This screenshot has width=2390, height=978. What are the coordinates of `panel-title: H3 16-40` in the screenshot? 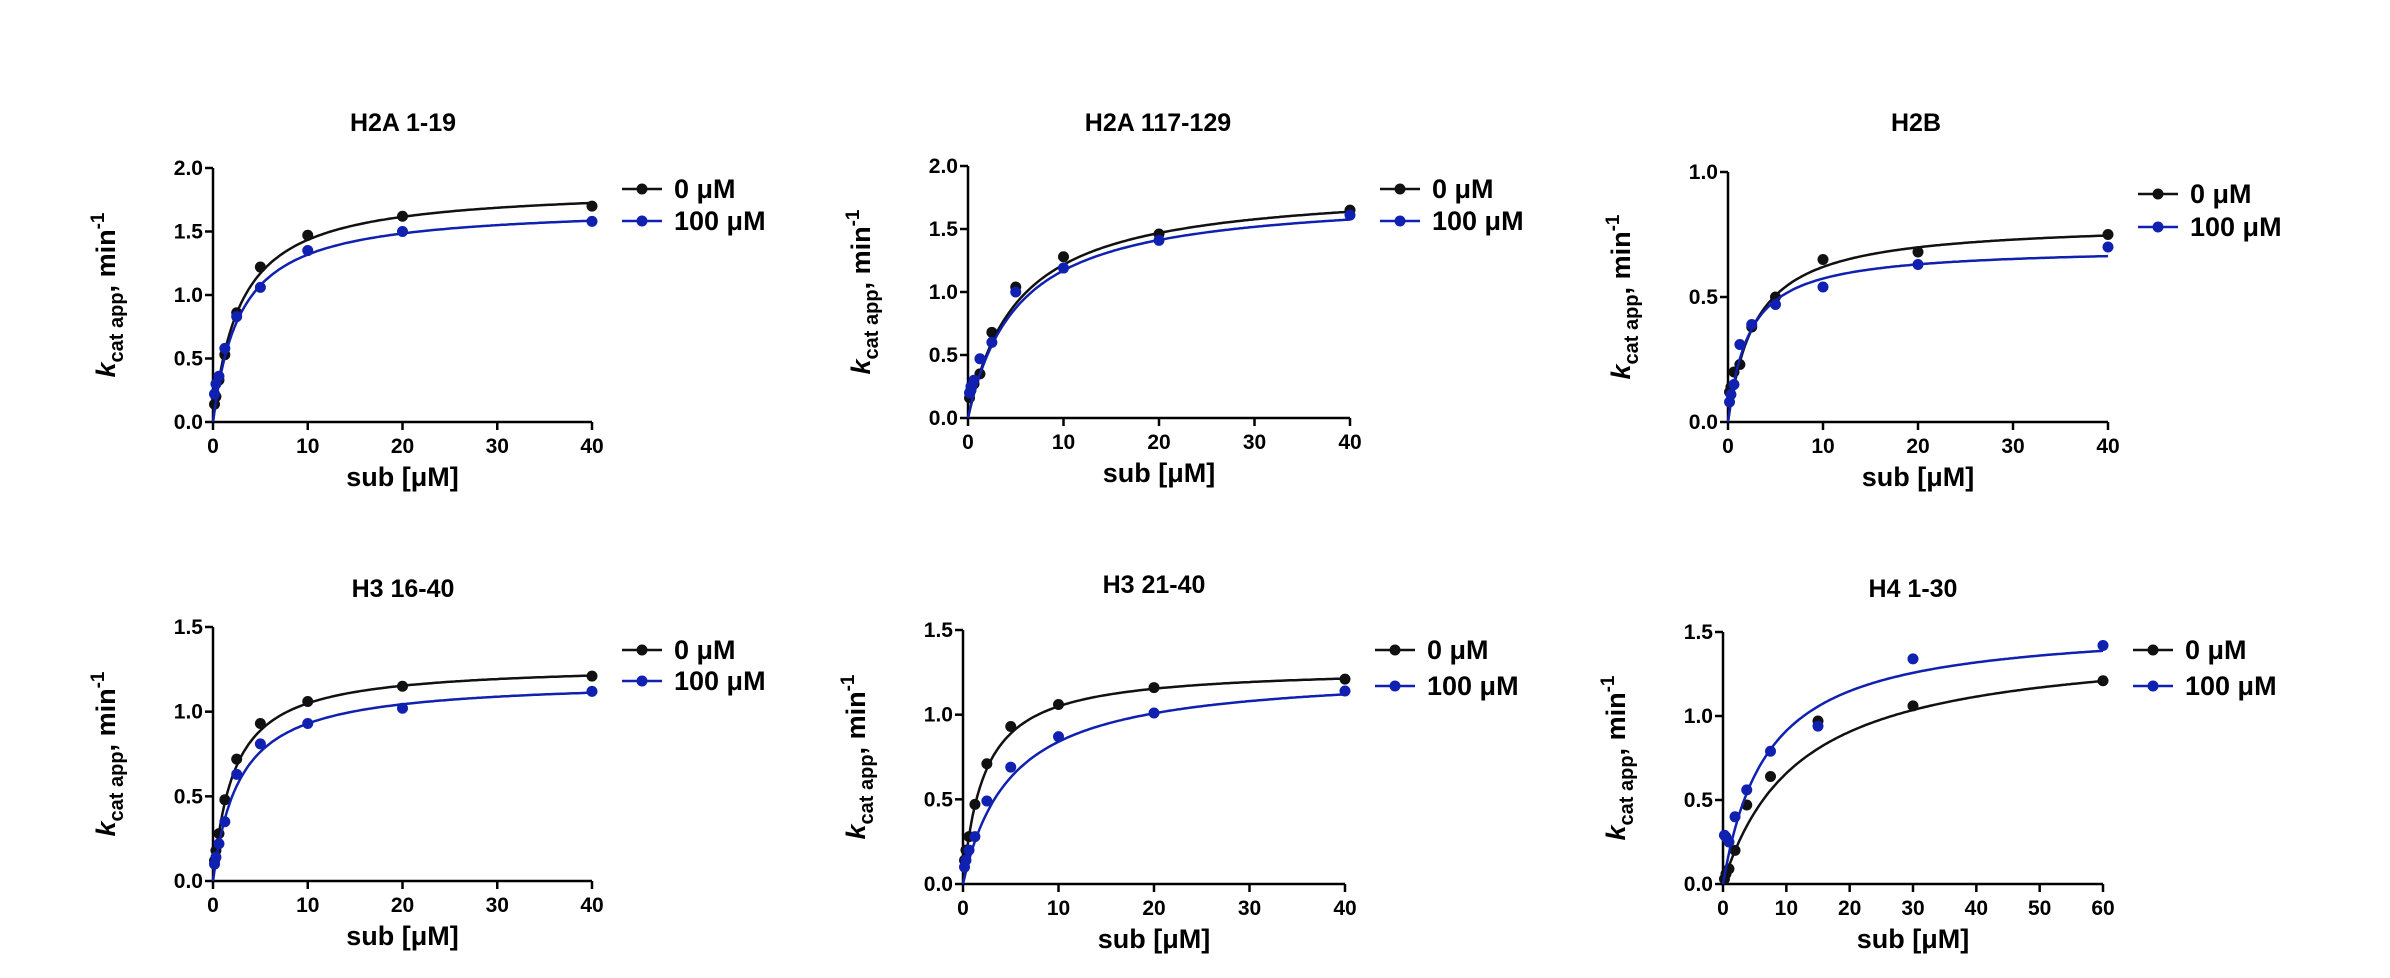 It's located at (403, 589).